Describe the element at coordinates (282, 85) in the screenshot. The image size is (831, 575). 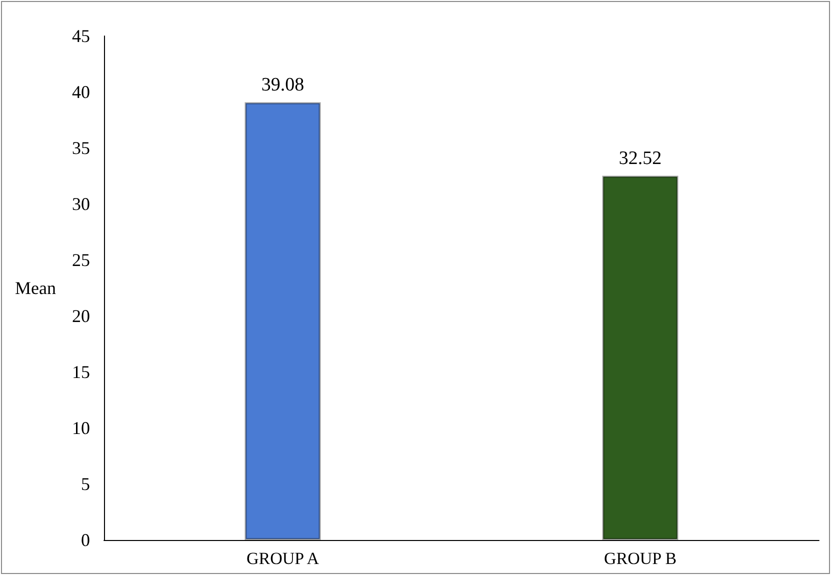
I see `data-label: 39.08` at that location.